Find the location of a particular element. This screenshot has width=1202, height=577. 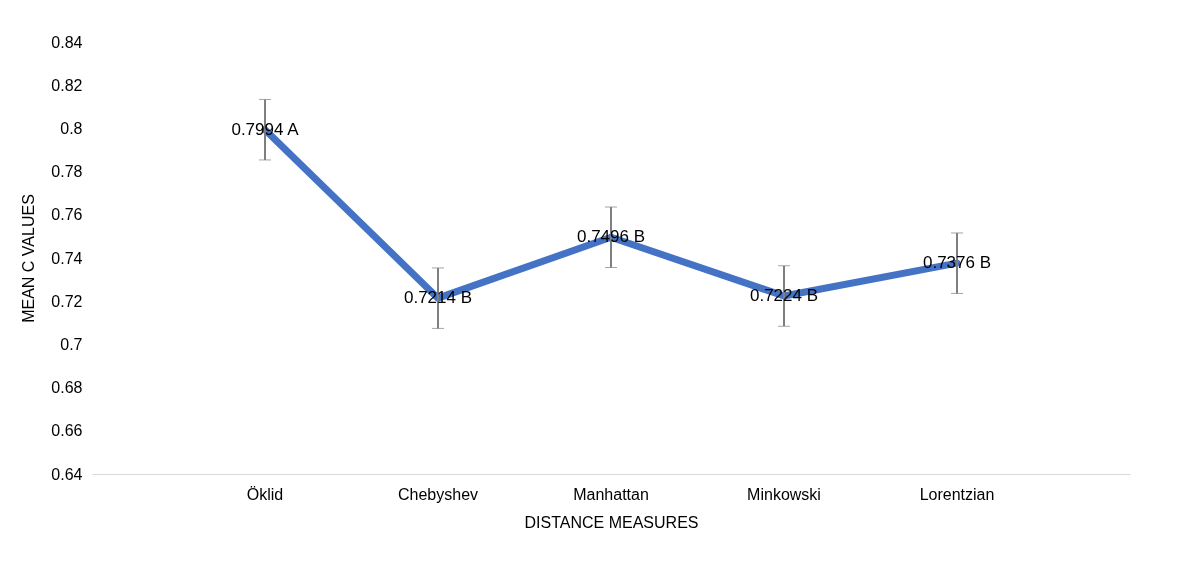

y-tick-label: 0.7 is located at coordinates (71, 344).